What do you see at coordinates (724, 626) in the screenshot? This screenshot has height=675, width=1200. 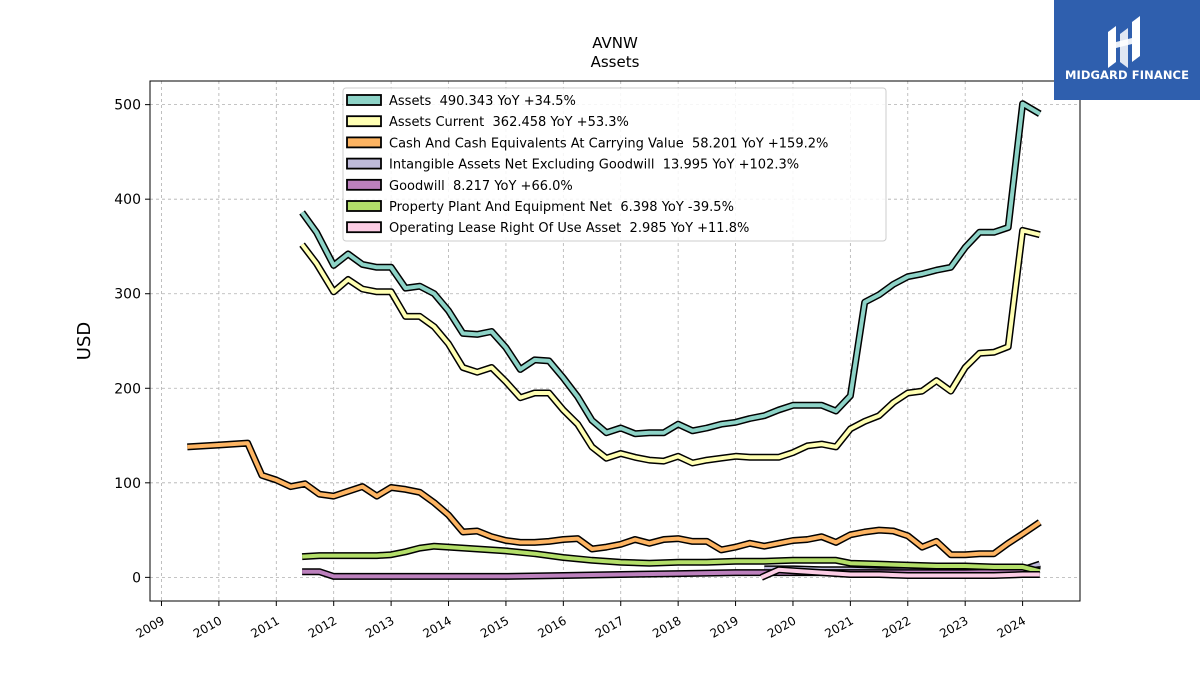 I see `x-tick-label: 2019` at bounding box center [724, 626].